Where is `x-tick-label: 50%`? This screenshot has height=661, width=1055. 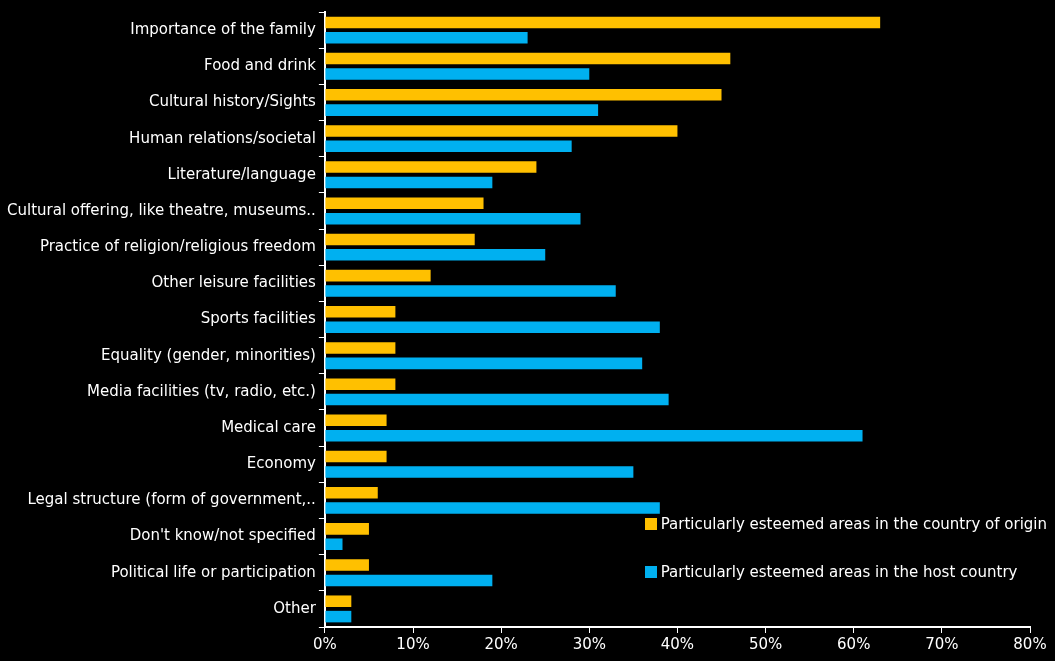
x-tick-label: 50% is located at coordinates (765, 643).